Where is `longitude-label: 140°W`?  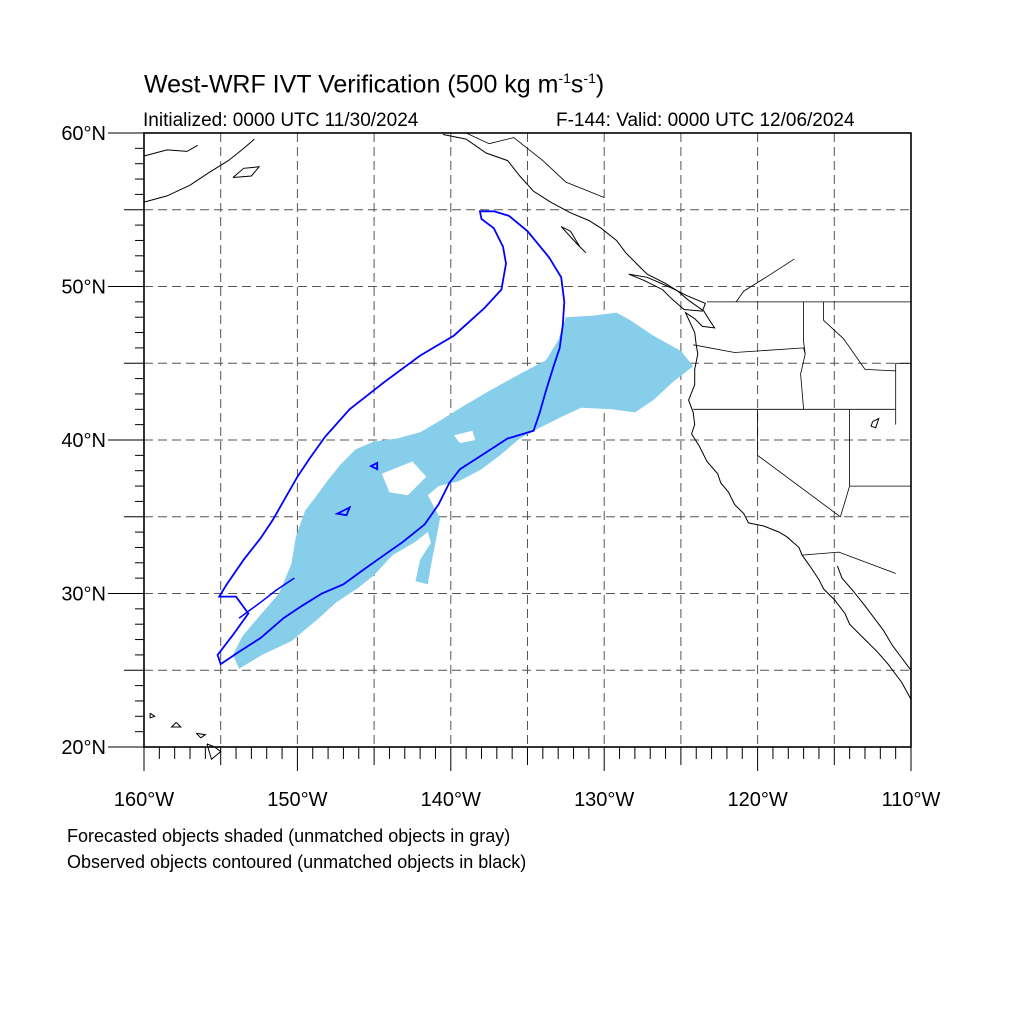
longitude-label: 140°W is located at coordinates (451, 800).